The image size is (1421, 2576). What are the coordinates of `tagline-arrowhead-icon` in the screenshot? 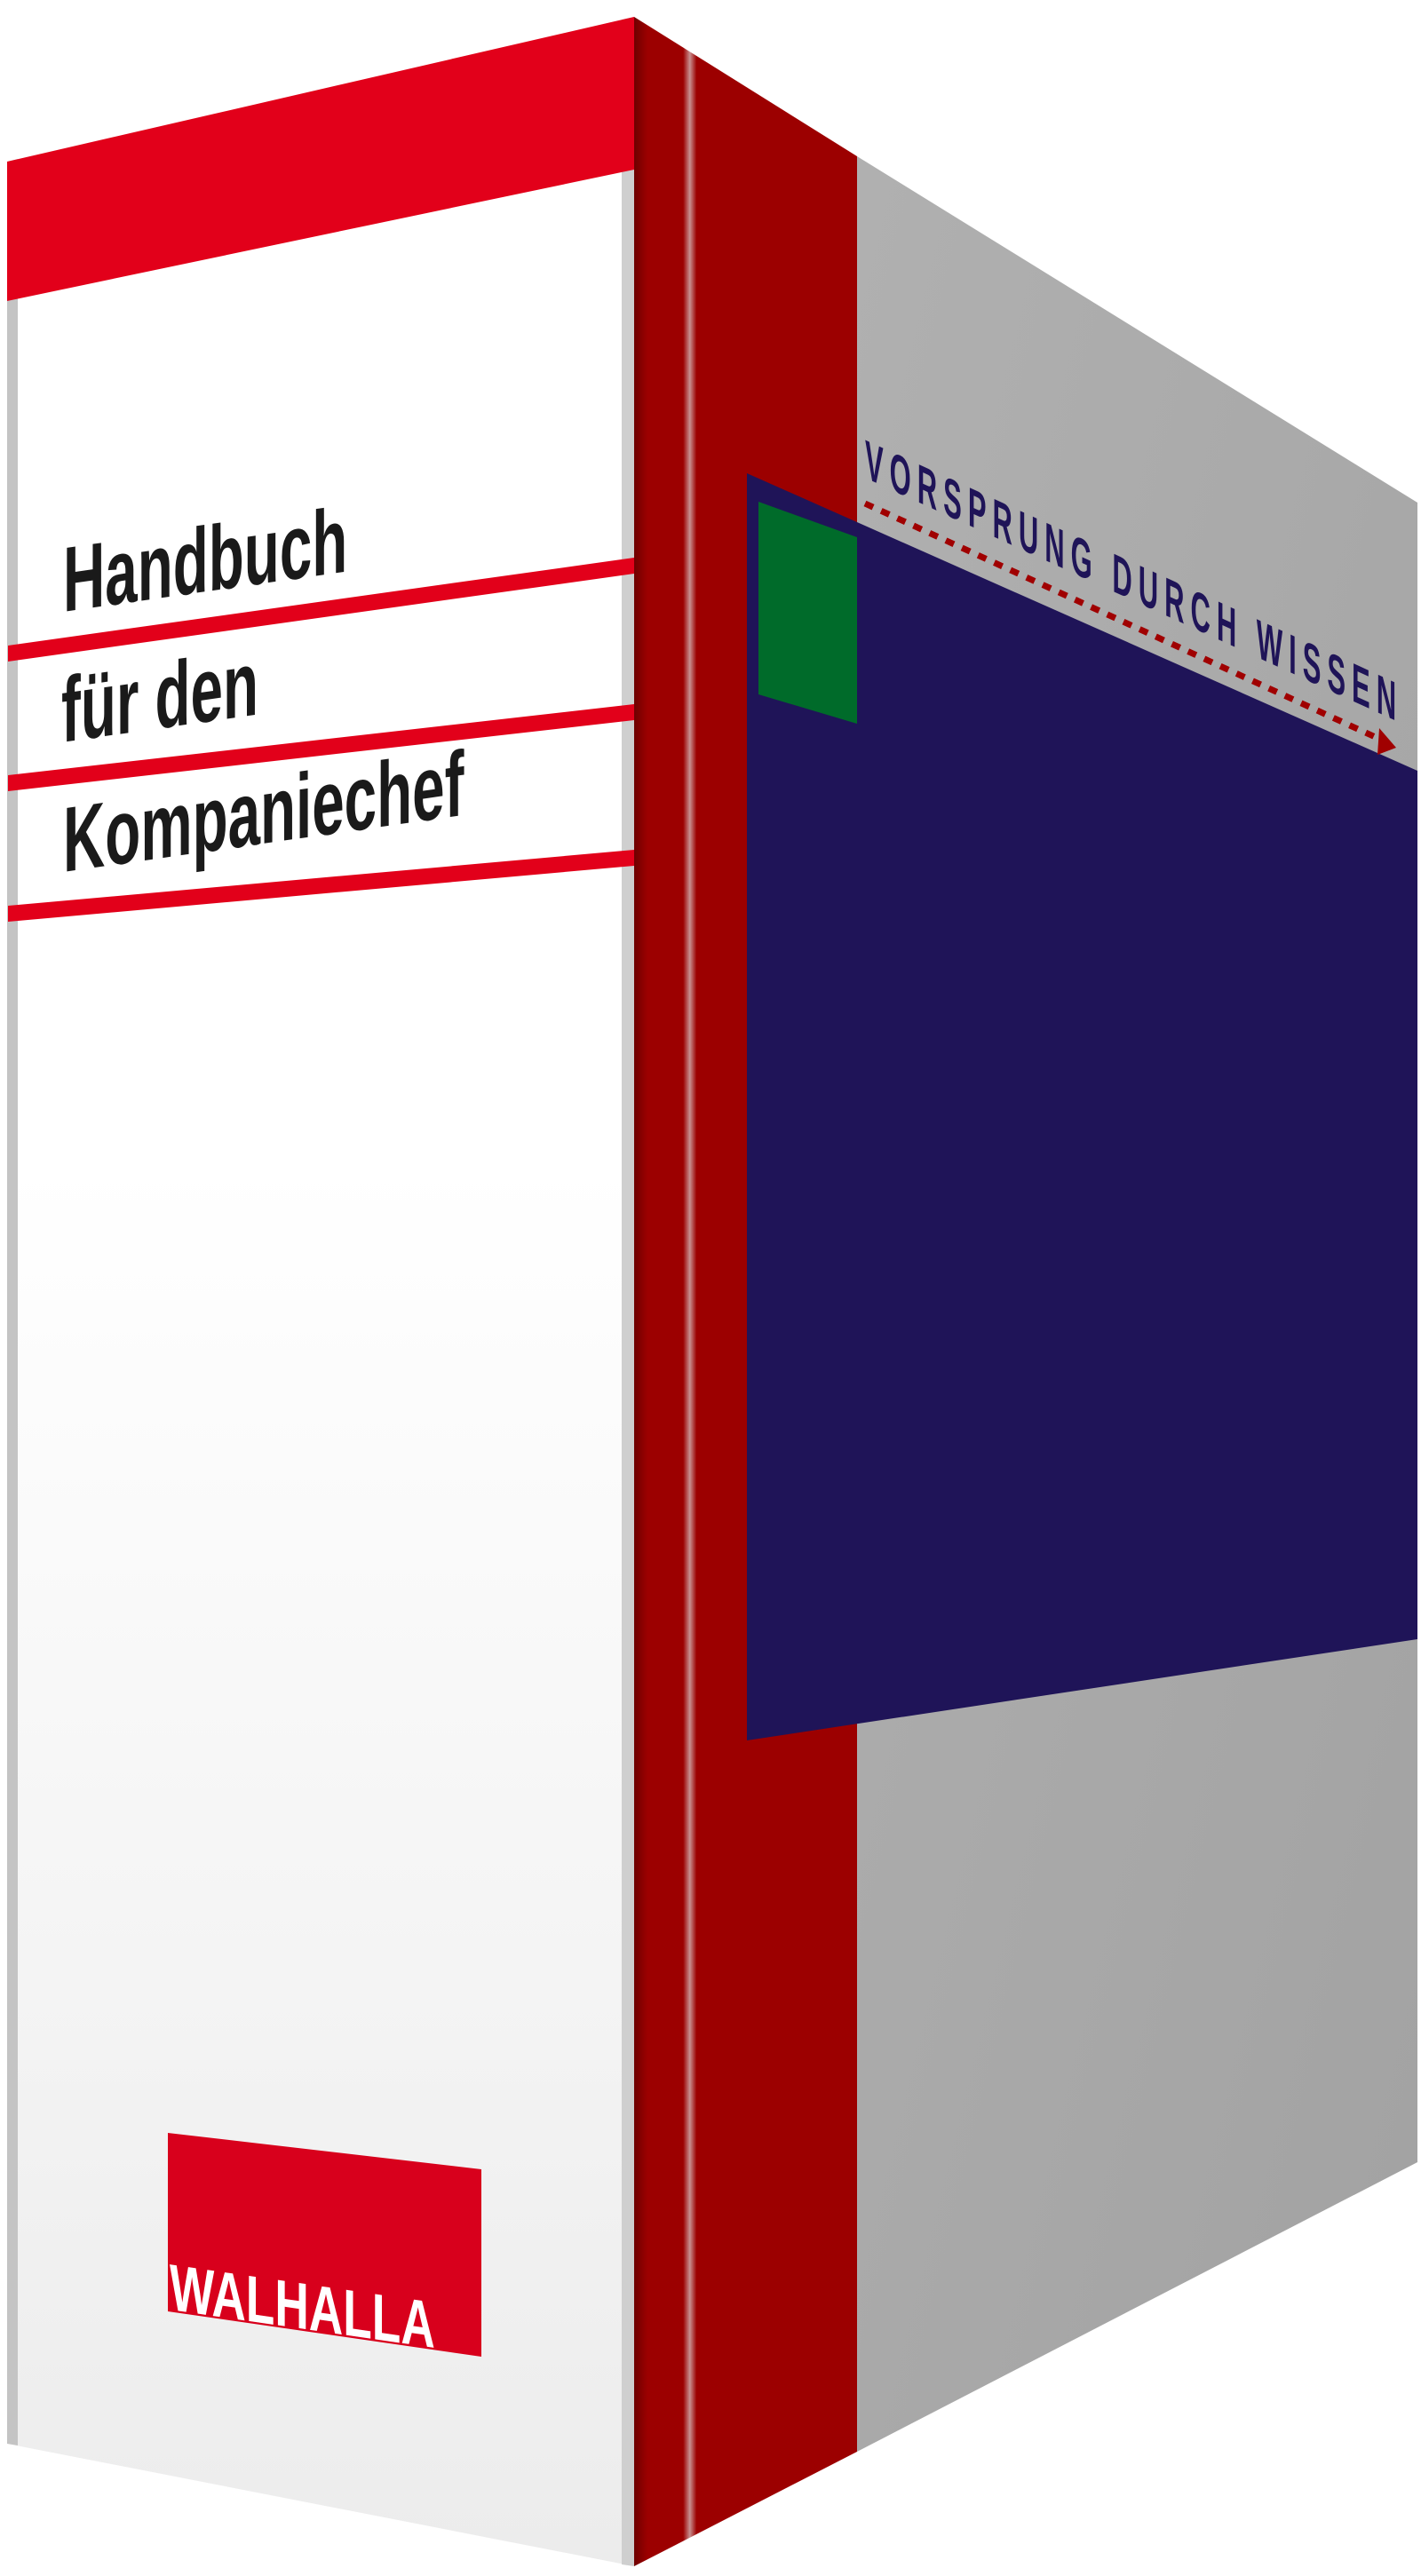 It's located at (1386, 742).